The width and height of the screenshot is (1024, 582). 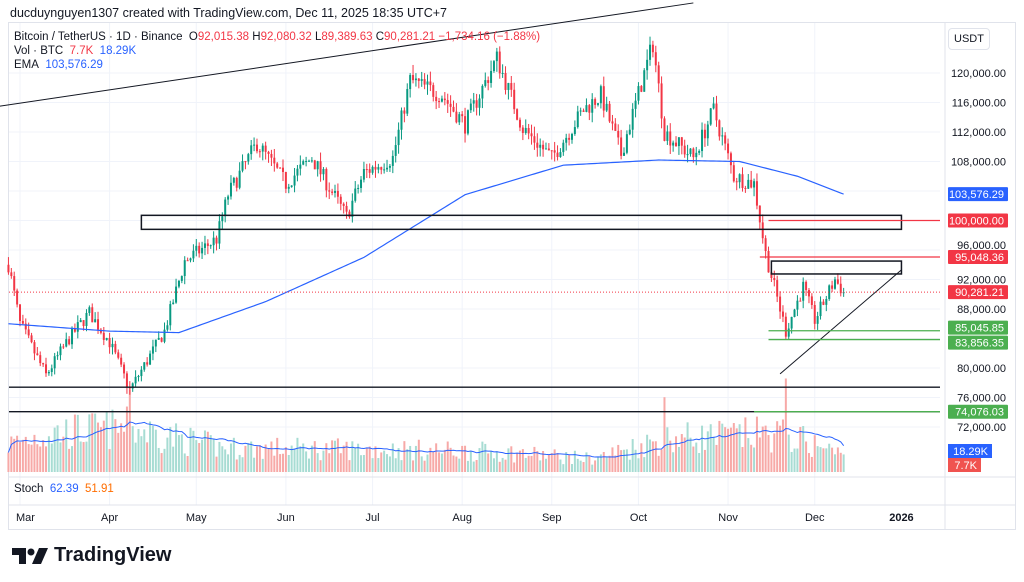 I want to click on level-price-tag: 74,076.03, so click(x=979, y=413).